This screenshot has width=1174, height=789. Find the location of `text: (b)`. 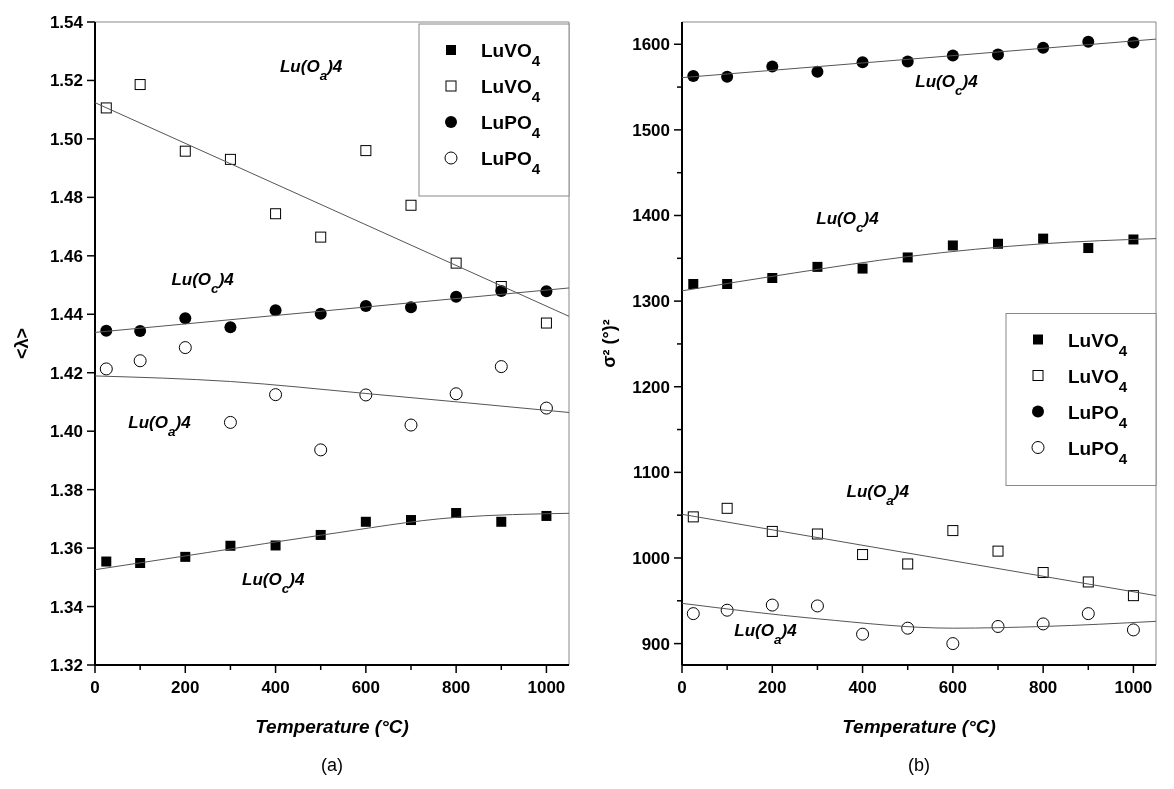

text: (b) is located at coordinates (919, 765).